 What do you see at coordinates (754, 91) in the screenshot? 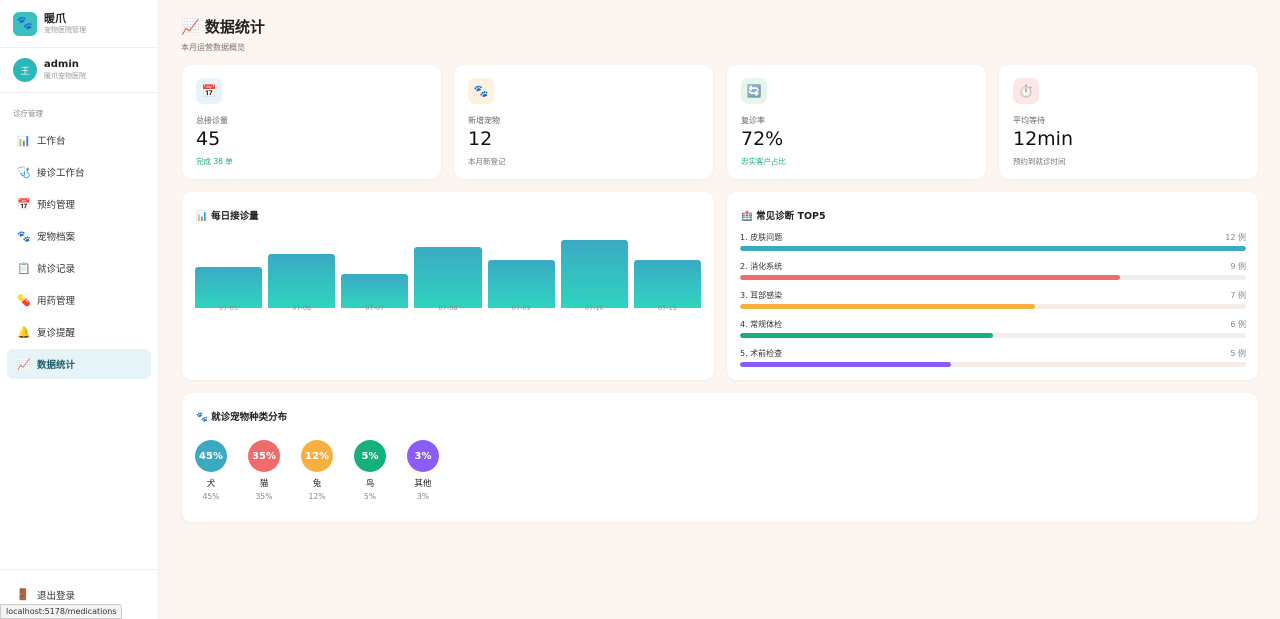
I see `stat-icon: 🔄` at bounding box center [754, 91].